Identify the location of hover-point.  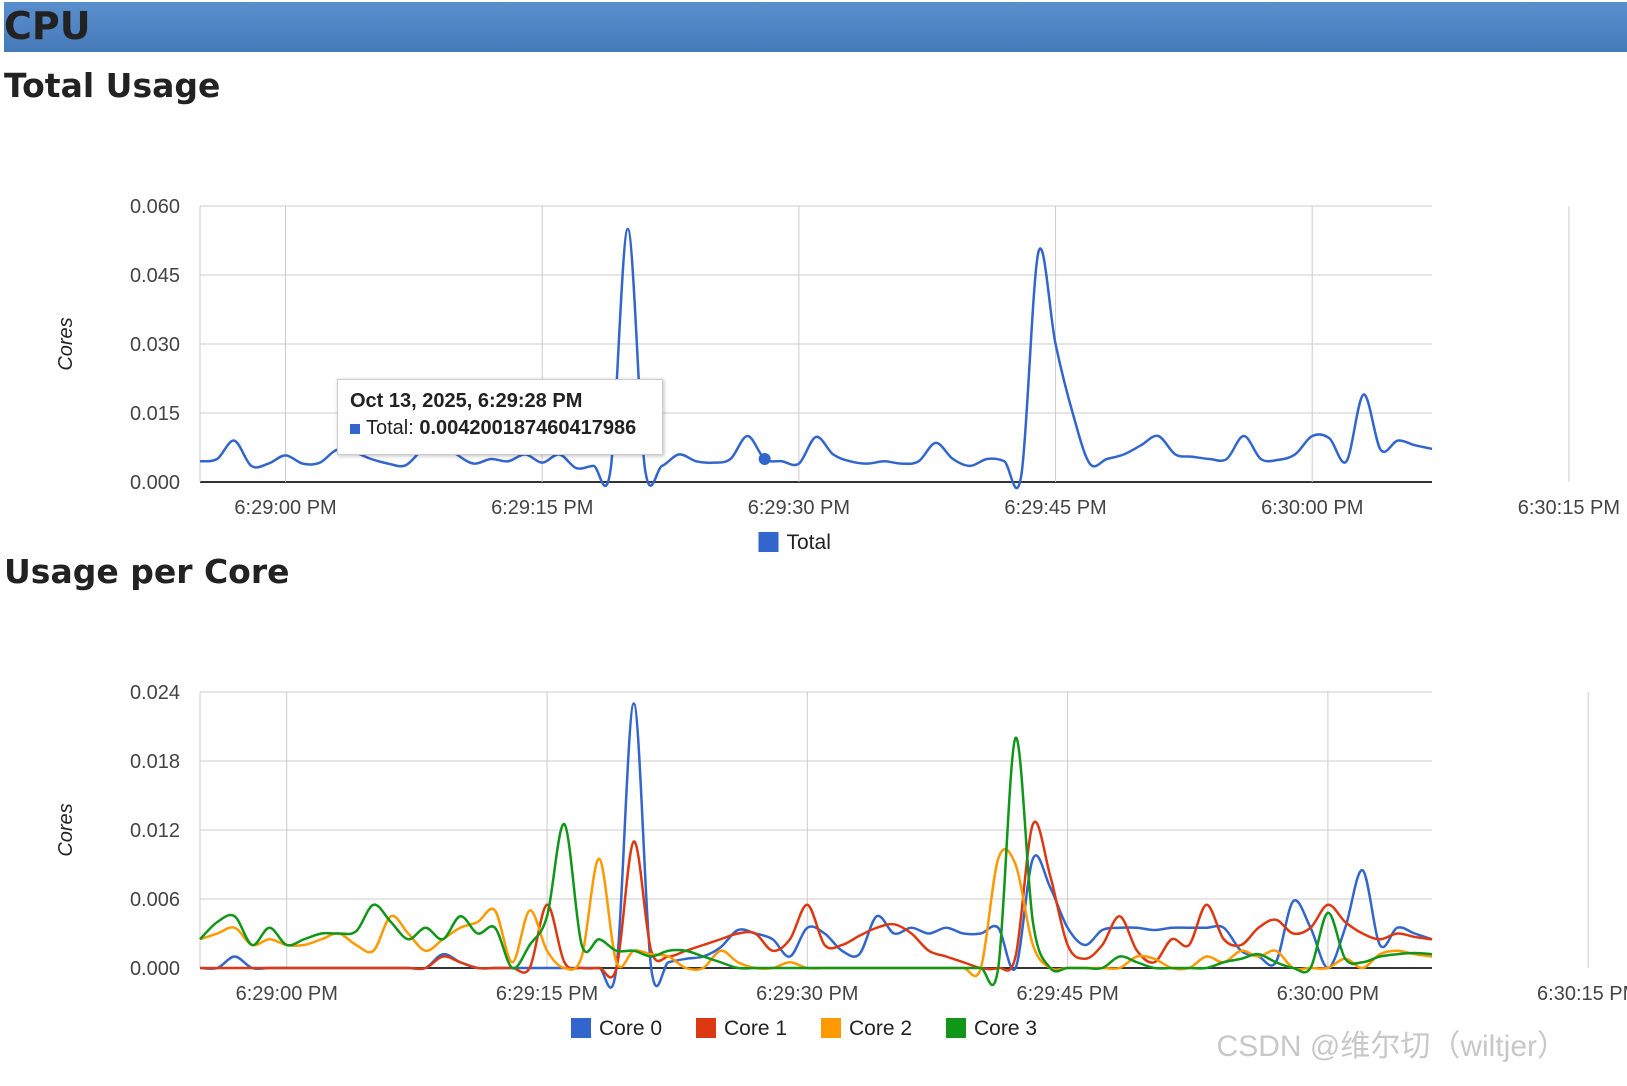
(764, 459).